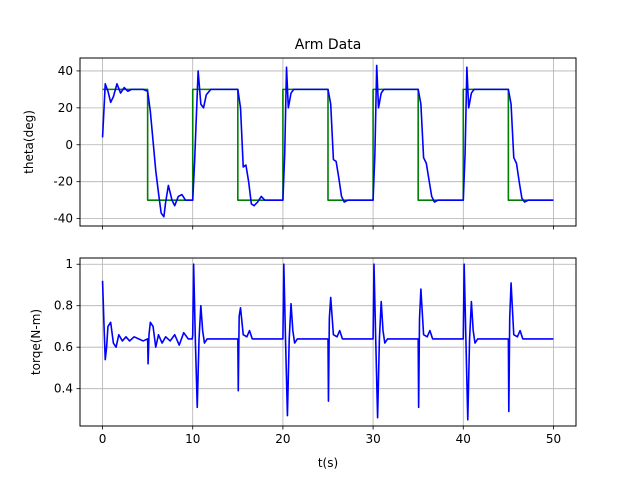 This screenshot has height=480, width=640. I want to click on time-xlabel: t(s), so click(328, 463).